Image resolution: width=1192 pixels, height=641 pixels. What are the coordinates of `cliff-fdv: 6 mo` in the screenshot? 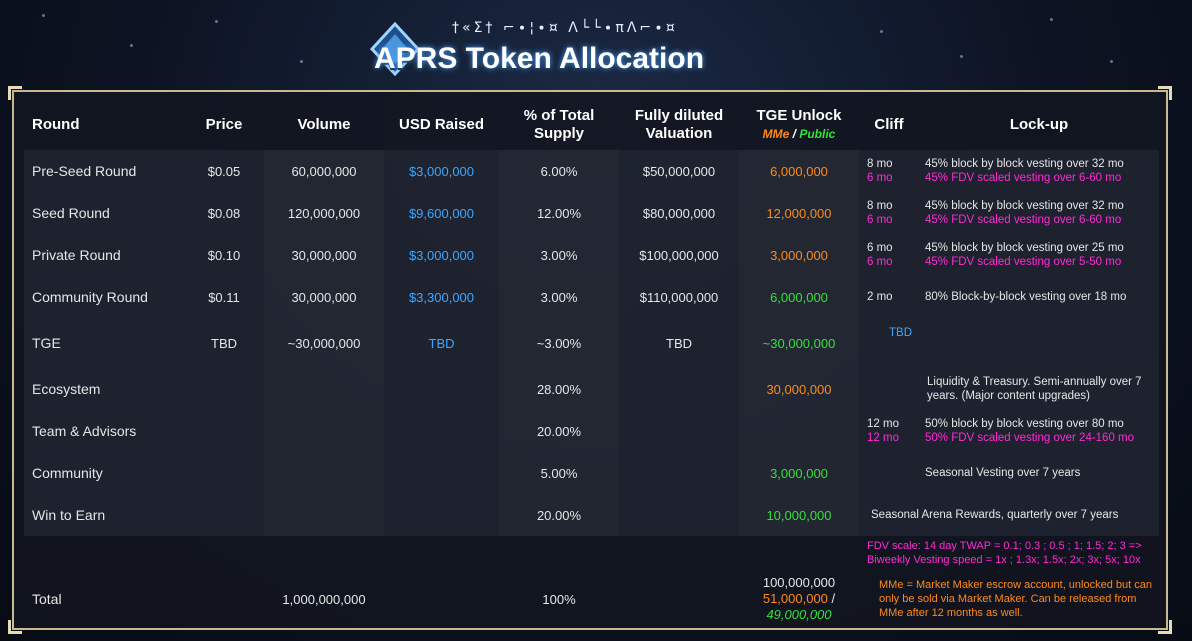 It's located at (880, 178).